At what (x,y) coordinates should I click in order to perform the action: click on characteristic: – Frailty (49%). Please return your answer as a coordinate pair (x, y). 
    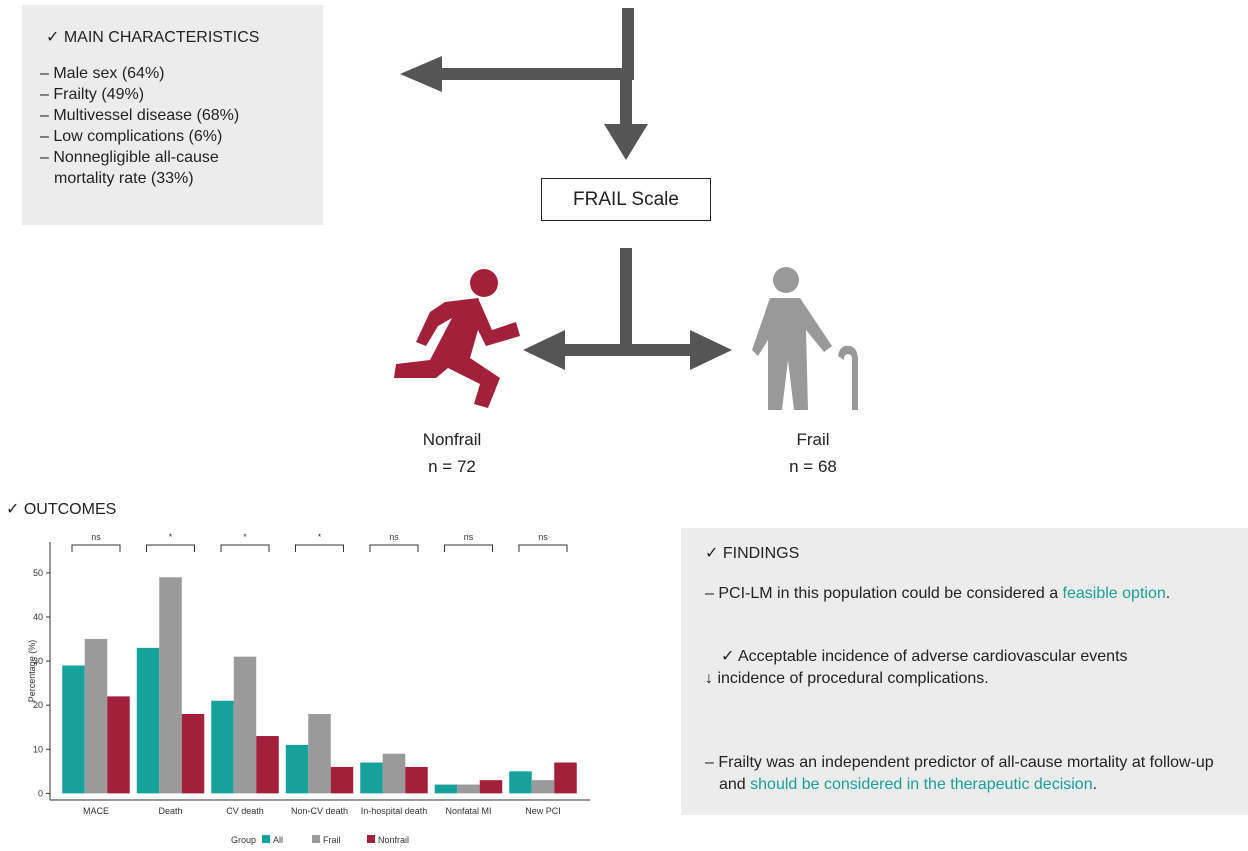
    Looking at the image, I should click on (92, 94).